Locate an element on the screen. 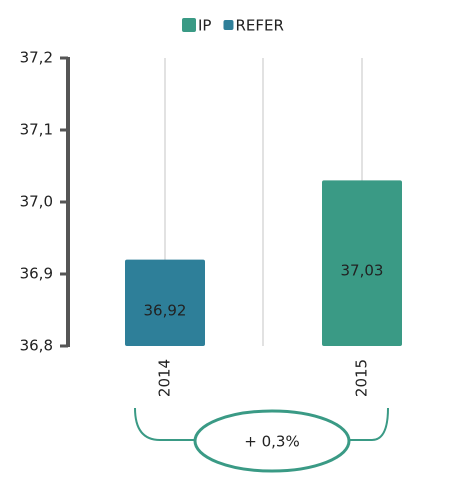 This screenshot has width=458, height=478. y-tick-label: 36,8 is located at coordinates (36, 346).